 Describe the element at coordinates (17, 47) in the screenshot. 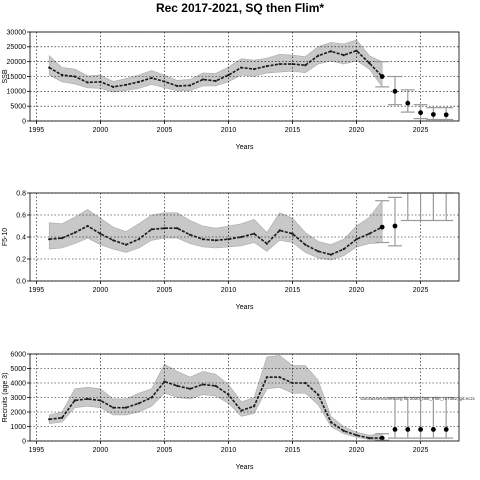

I see `y-tick-label: 25000` at that location.